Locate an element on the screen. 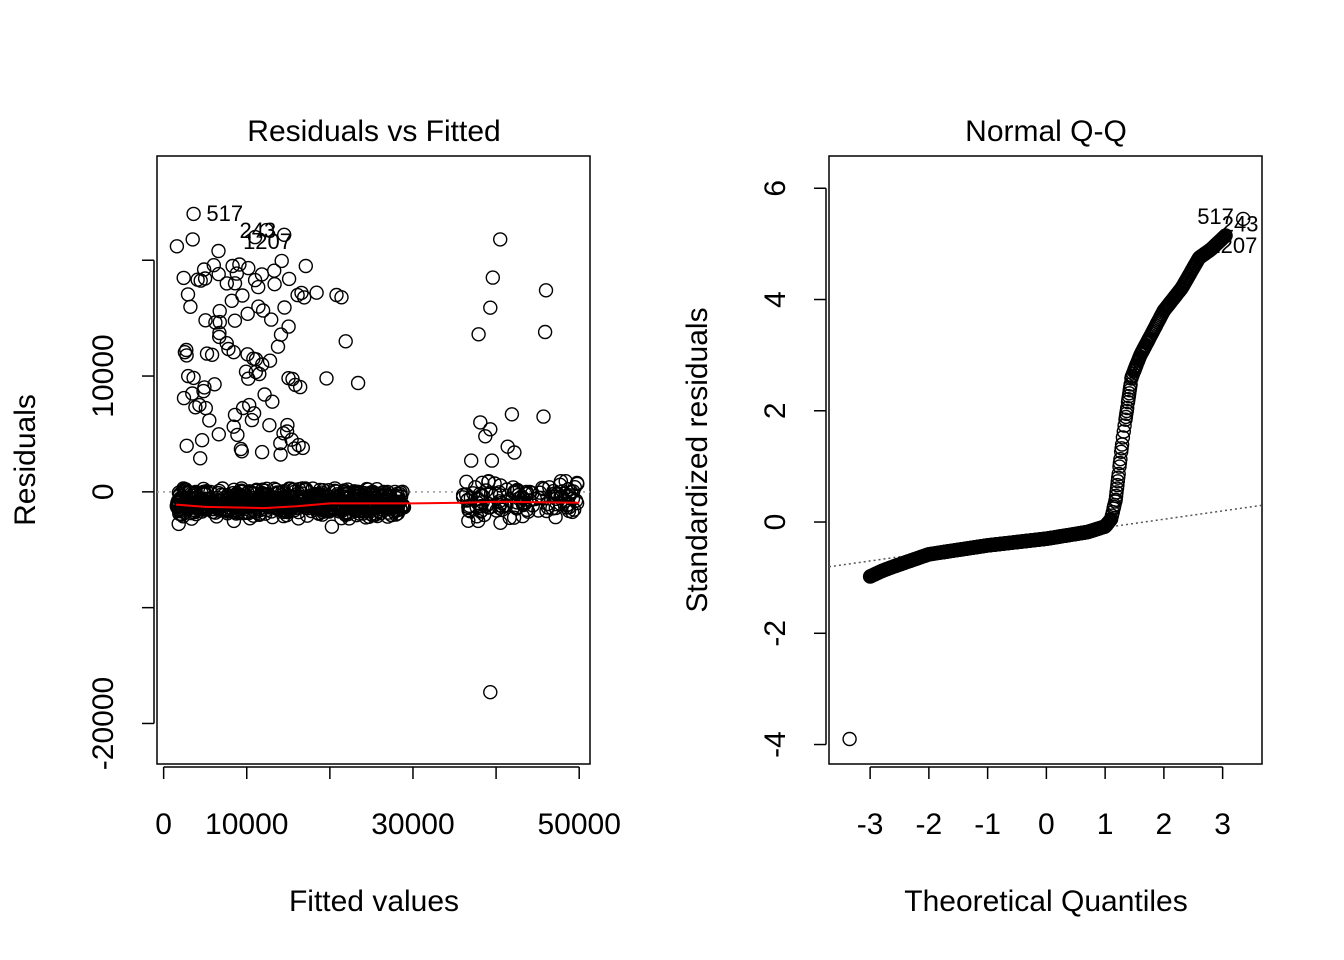  y-tick-label: -2 is located at coordinates (775, 633).